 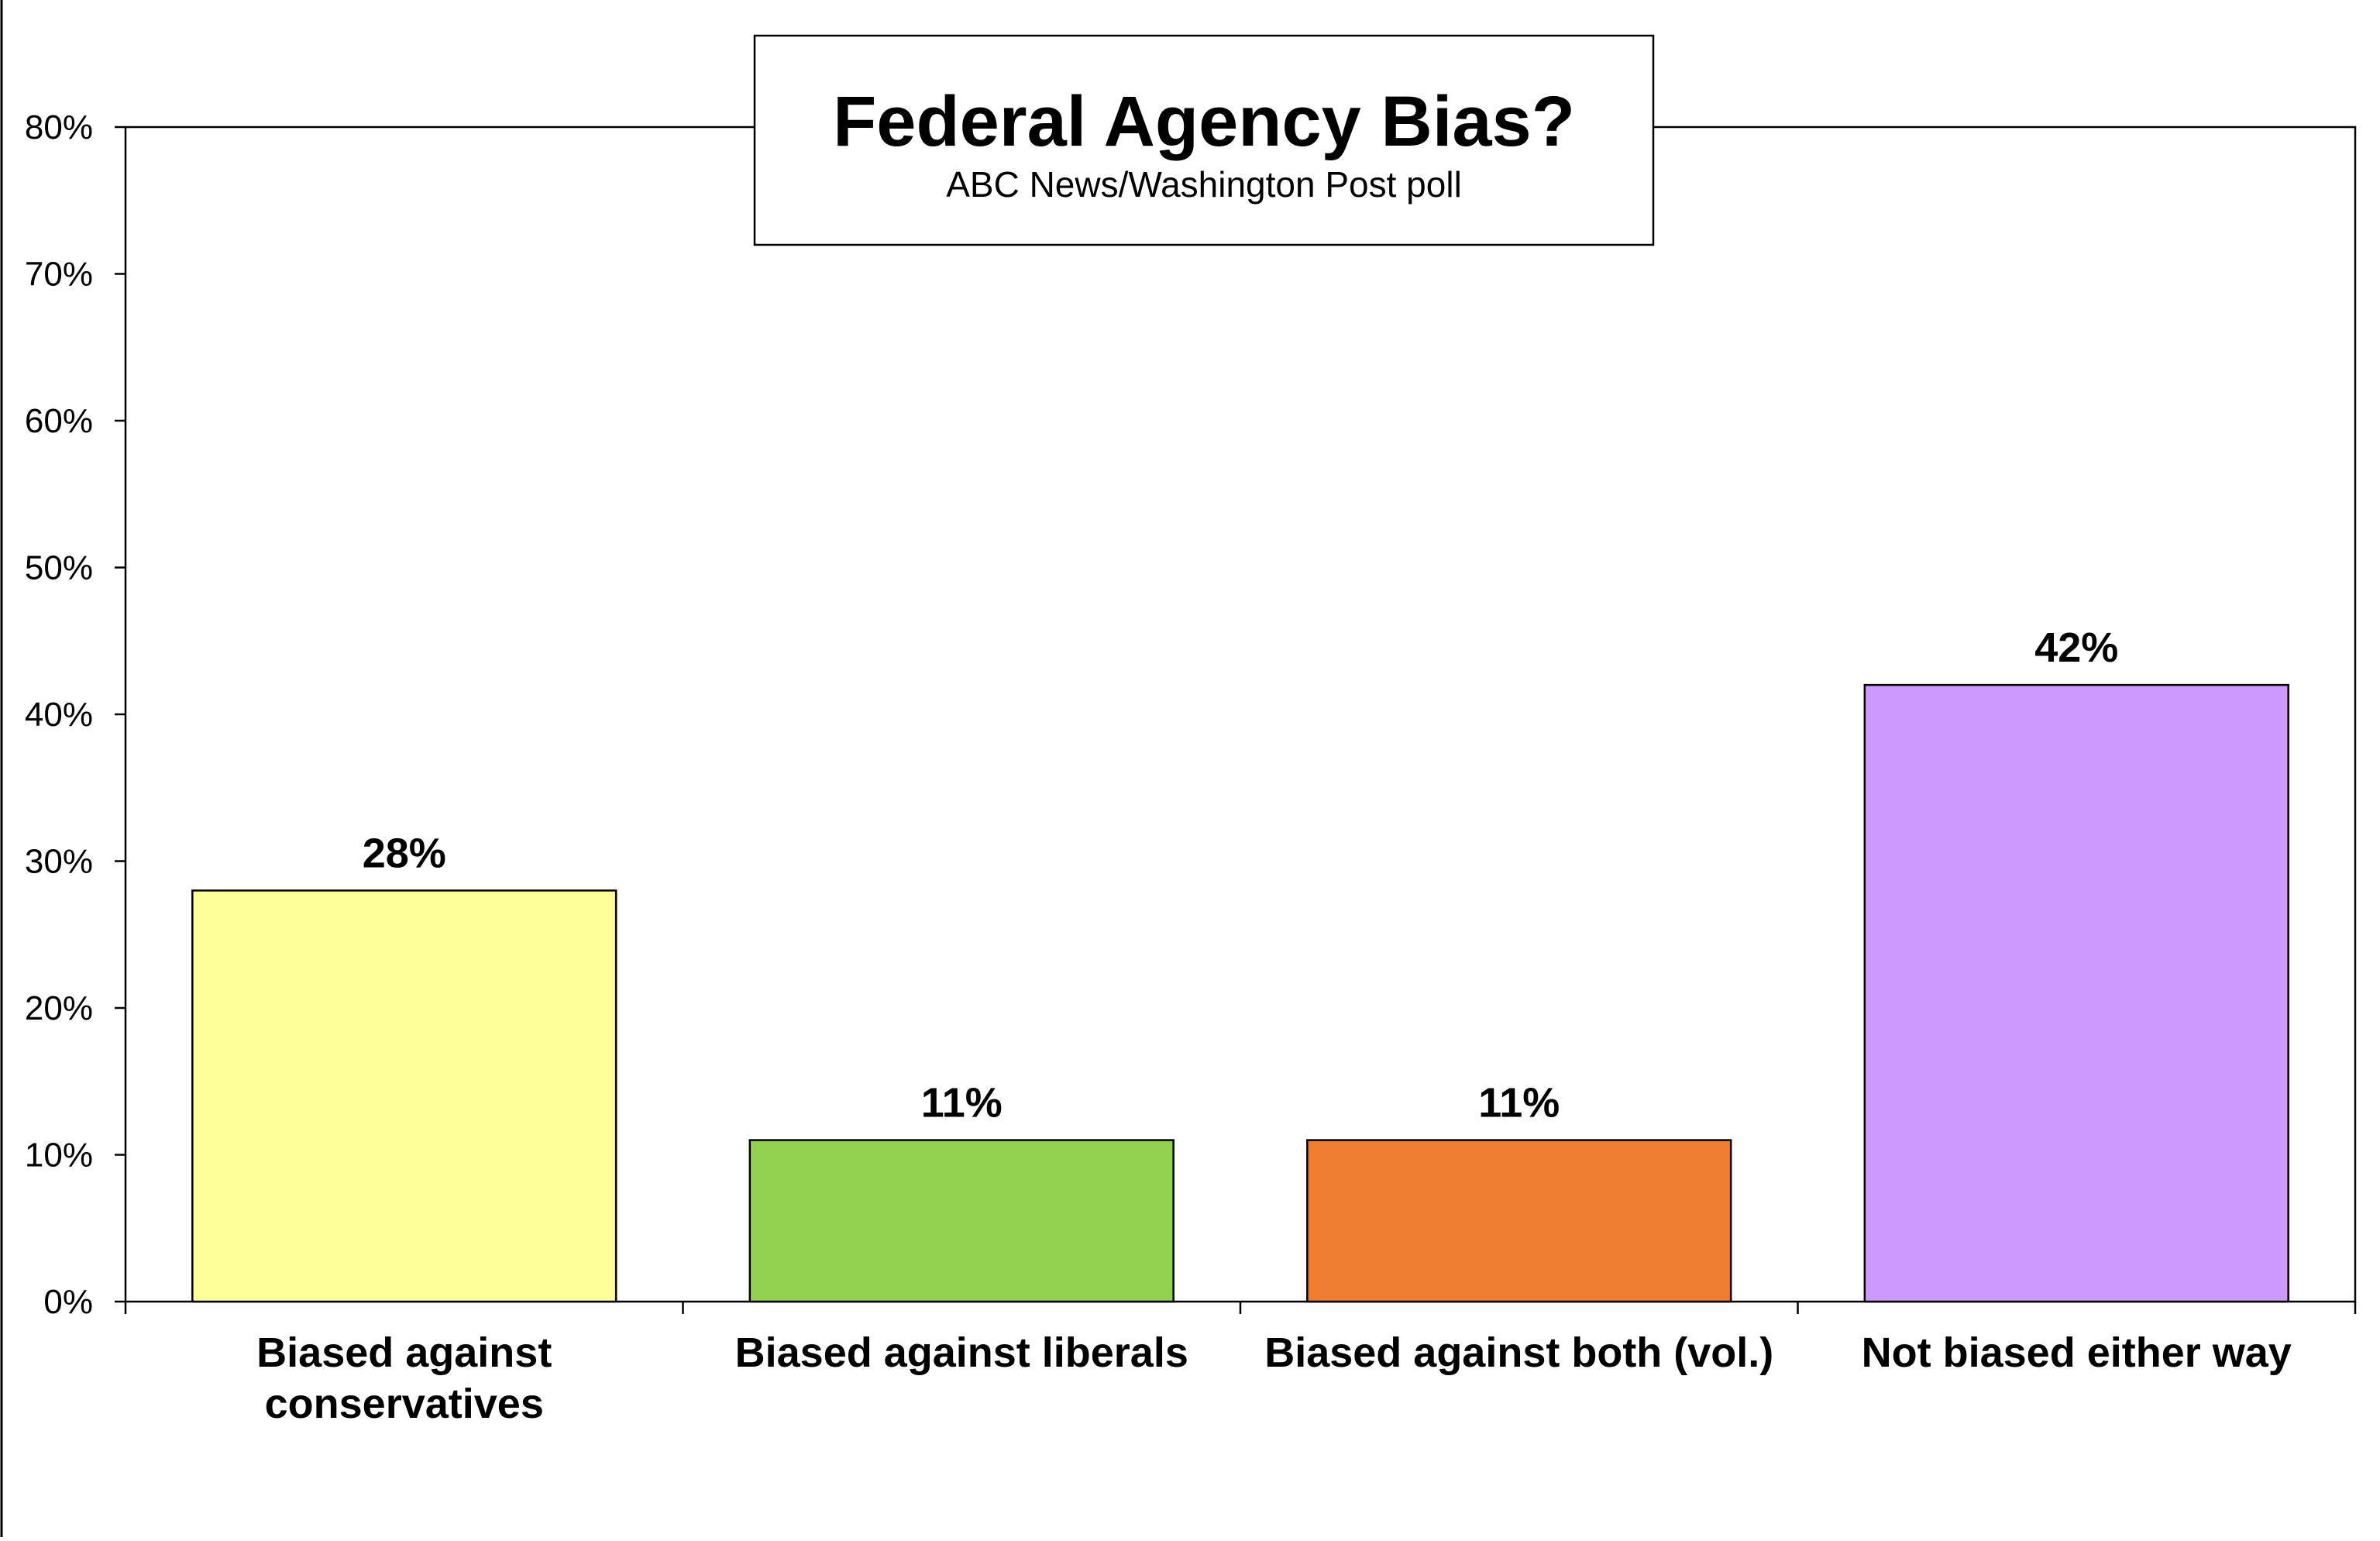 I want to click on category-label: conservatives, so click(x=405, y=1404).